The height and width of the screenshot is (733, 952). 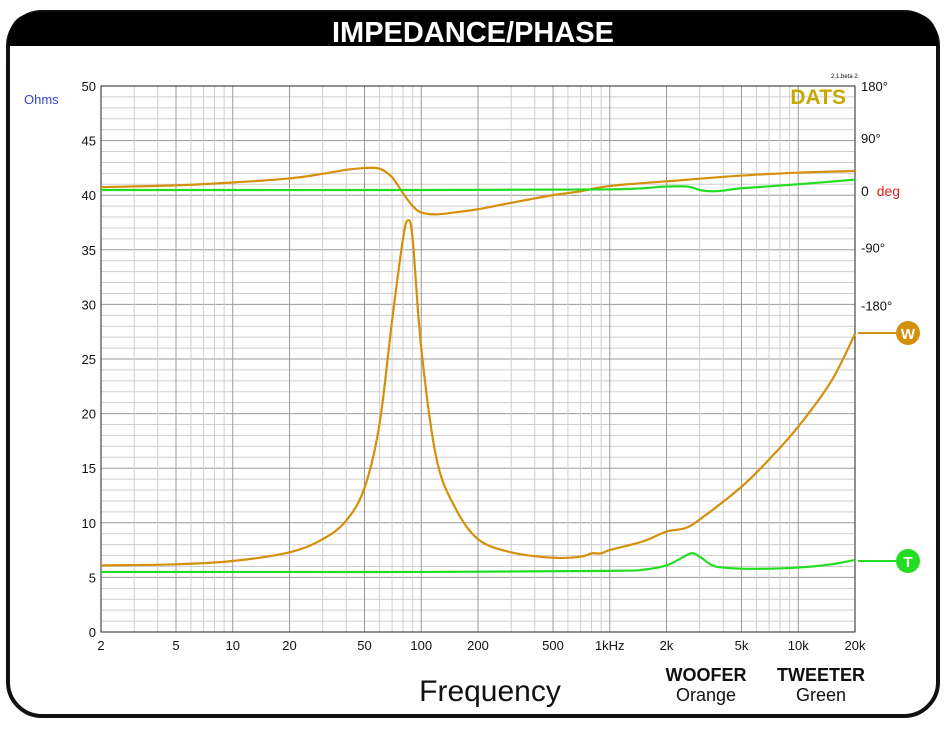 I want to click on phase-zero-label: 0 deg, so click(x=880, y=191).